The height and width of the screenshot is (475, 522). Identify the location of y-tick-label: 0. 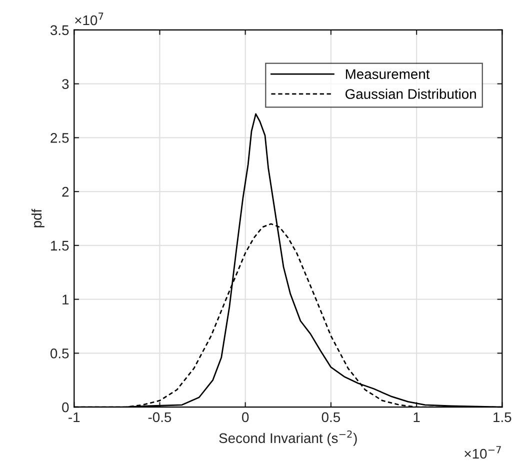
(65, 407).